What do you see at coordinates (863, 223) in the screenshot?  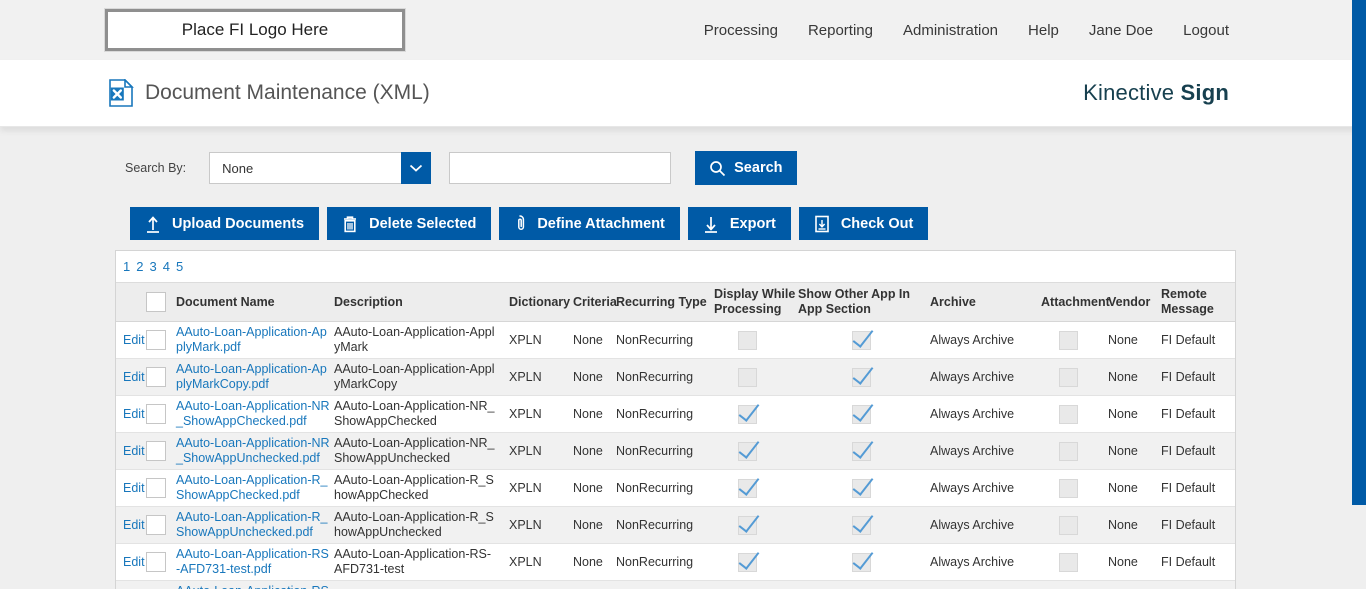 I see `check-out-button: Check Out` at bounding box center [863, 223].